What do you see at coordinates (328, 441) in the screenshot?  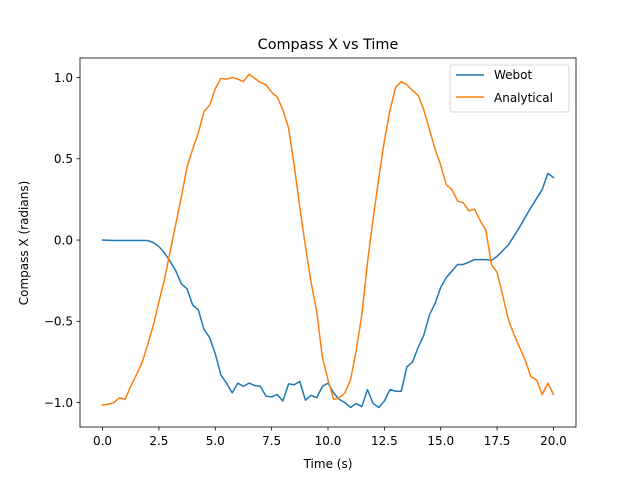 I see `x-tick-label: 10.0` at bounding box center [328, 441].